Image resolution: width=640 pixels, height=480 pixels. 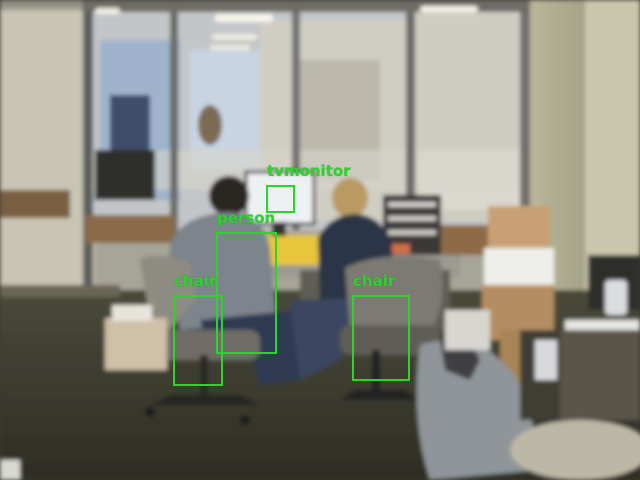 I want to click on tvmonitor-bounding-box, so click(x=280, y=199).